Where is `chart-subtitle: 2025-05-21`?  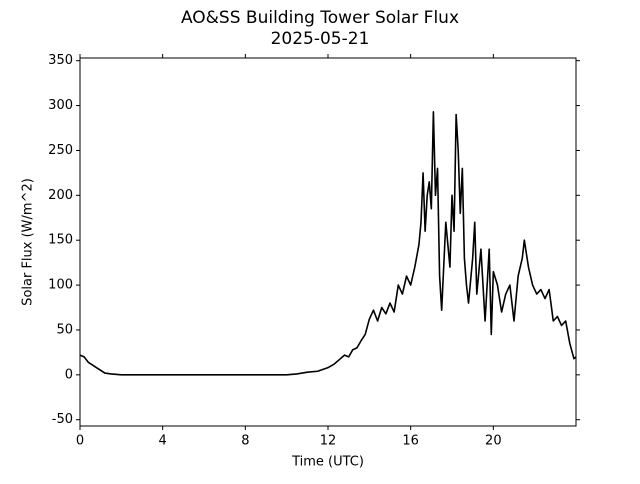 chart-subtitle: 2025-05-21 is located at coordinates (320, 39).